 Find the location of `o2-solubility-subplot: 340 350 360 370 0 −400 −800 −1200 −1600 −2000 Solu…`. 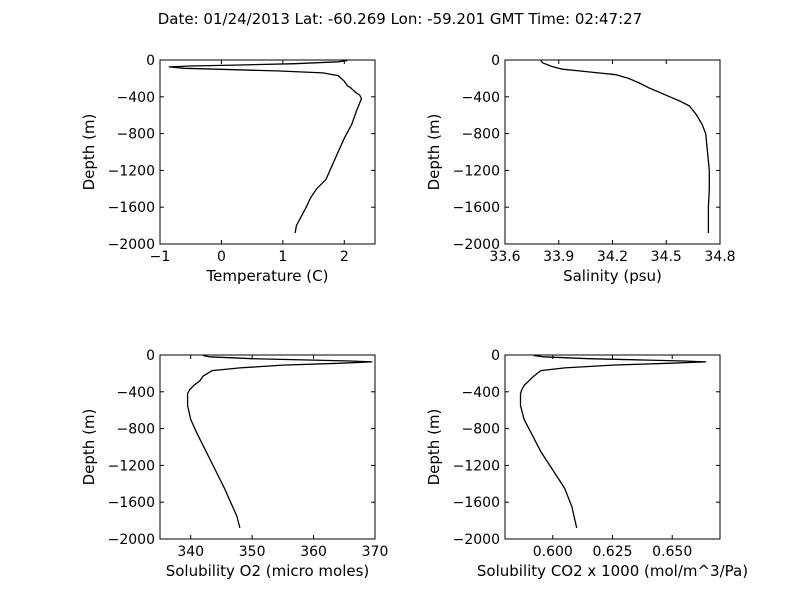

o2-solubility-subplot: 340 350 360 370 0 −400 −800 −1200 −1600 −2000 Solu… is located at coordinates (234, 464).